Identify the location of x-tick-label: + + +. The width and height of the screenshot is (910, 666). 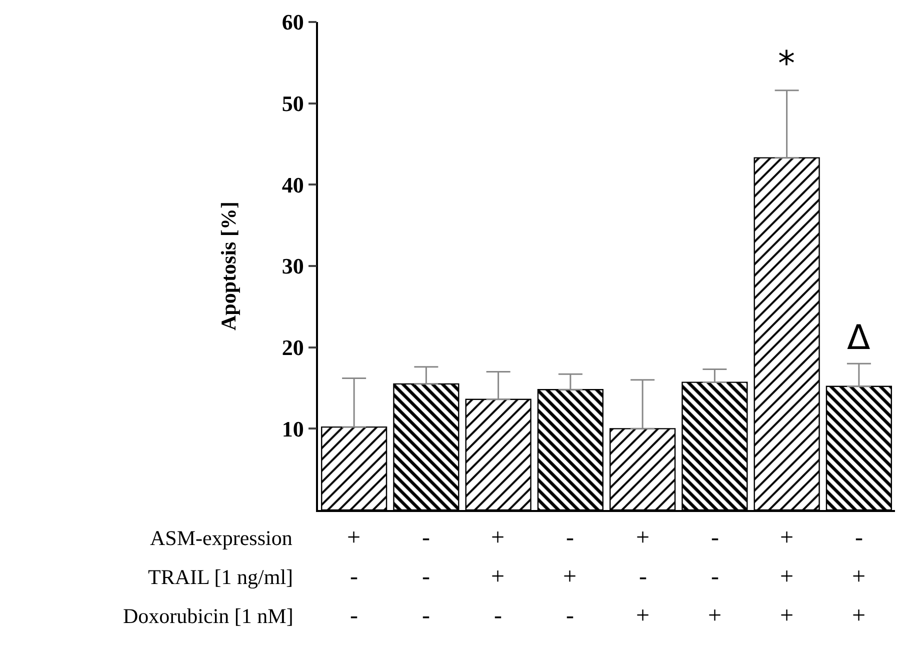
(787, 577).